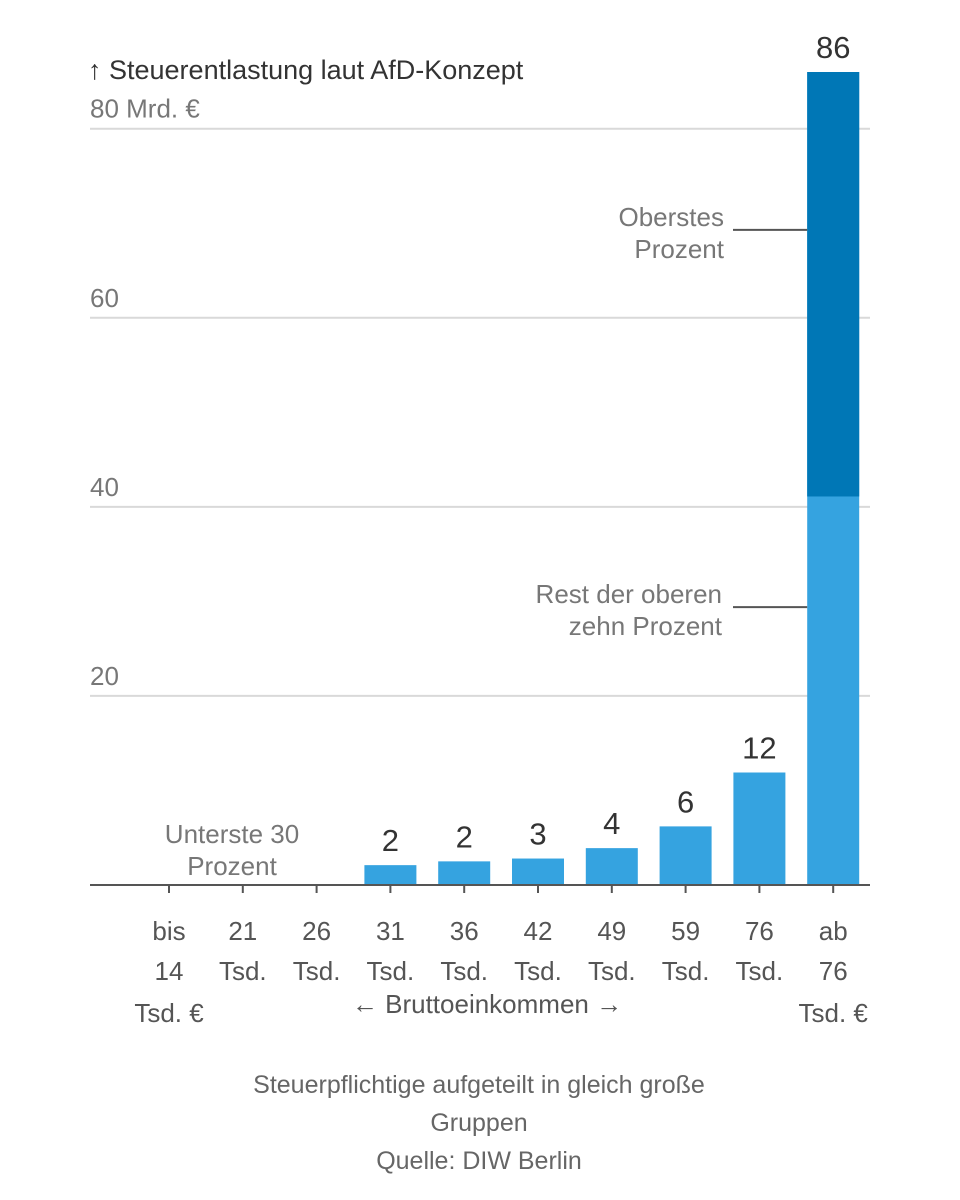  What do you see at coordinates (243, 951) in the screenshot?
I see `x-tick-label-1: 21 Tsd.` at bounding box center [243, 951].